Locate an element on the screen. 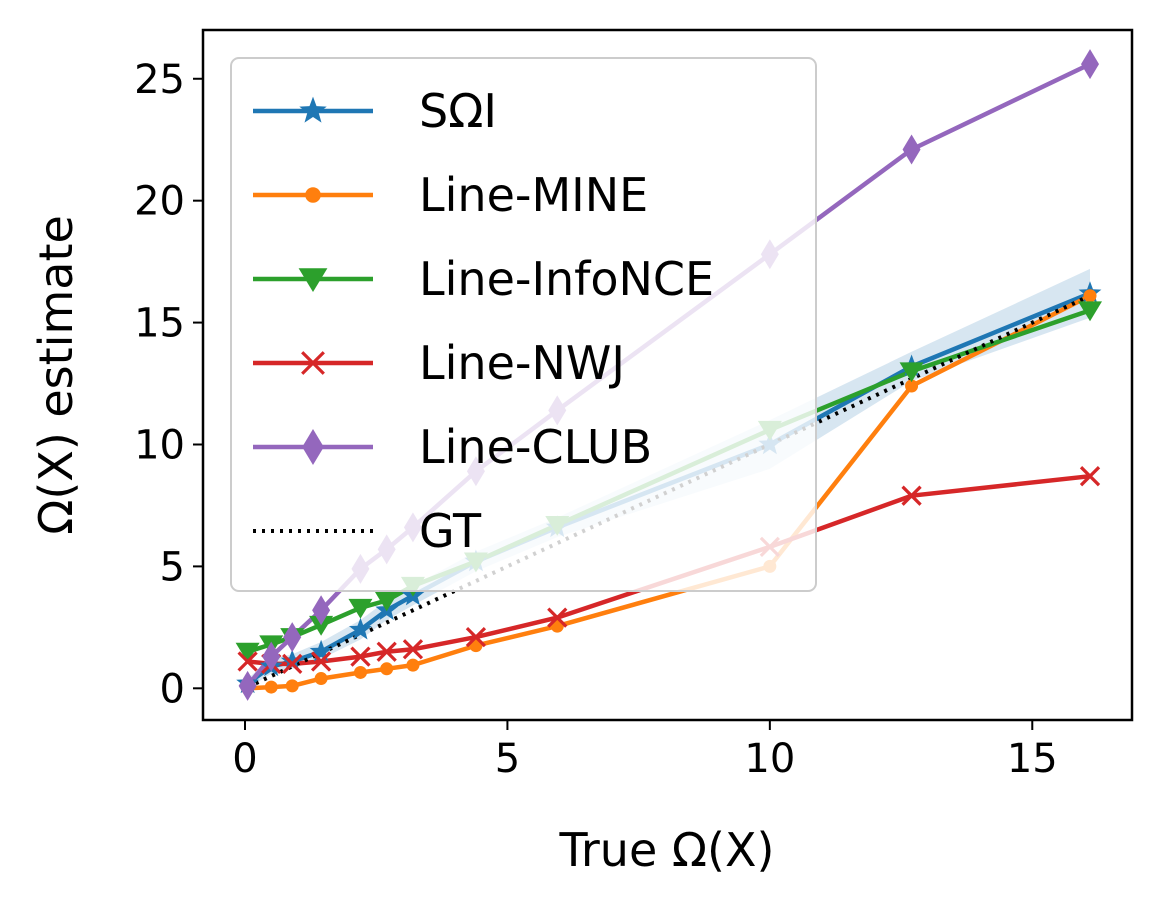  x-tick-label: 10 is located at coordinates (769, 759).